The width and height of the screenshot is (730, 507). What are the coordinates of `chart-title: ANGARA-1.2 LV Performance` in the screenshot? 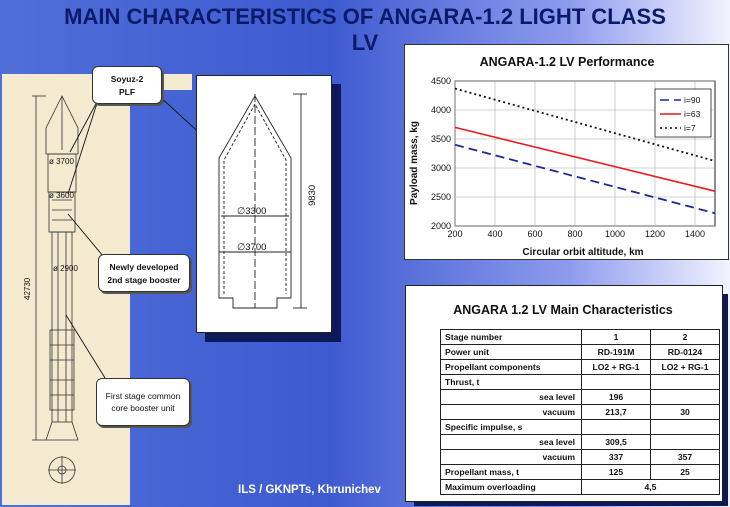 It's located at (567, 62).